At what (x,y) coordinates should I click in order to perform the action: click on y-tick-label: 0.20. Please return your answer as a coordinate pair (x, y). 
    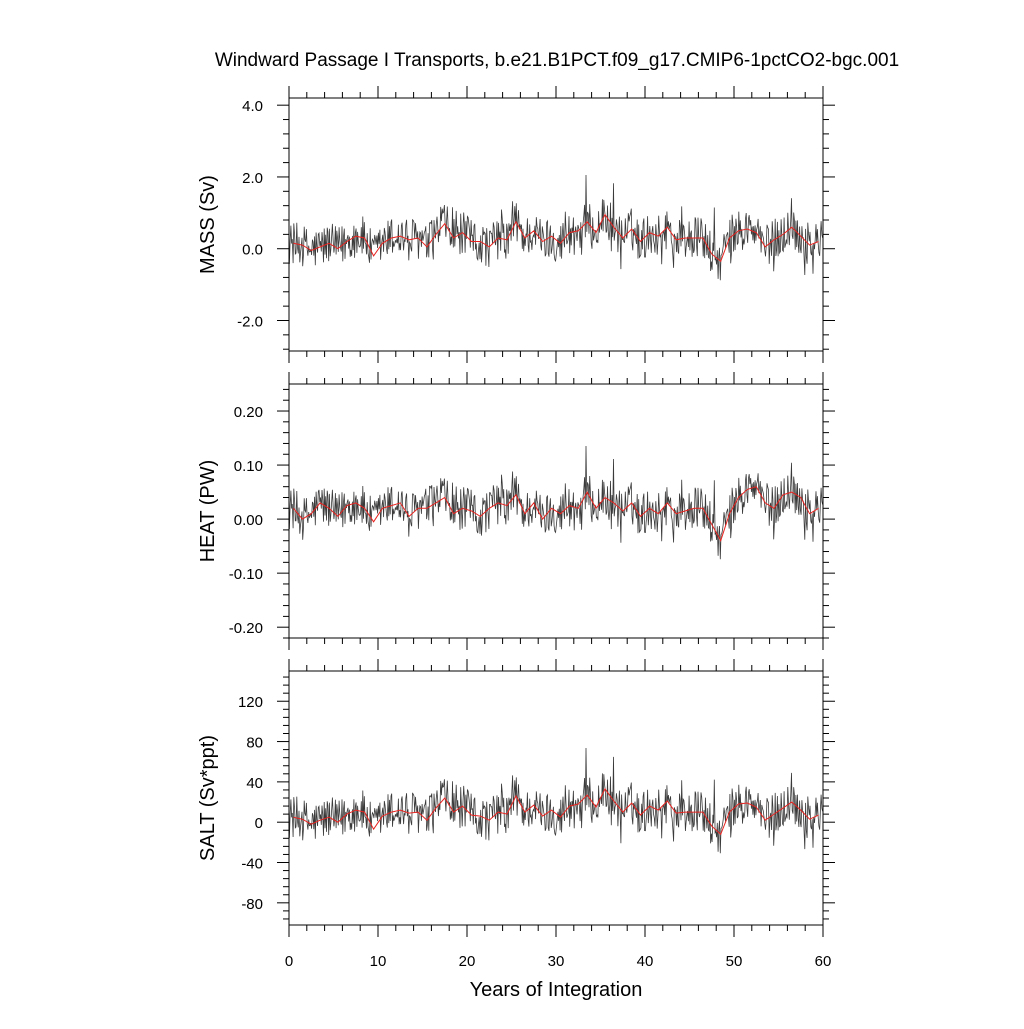
    Looking at the image, I should click on (248, 412).